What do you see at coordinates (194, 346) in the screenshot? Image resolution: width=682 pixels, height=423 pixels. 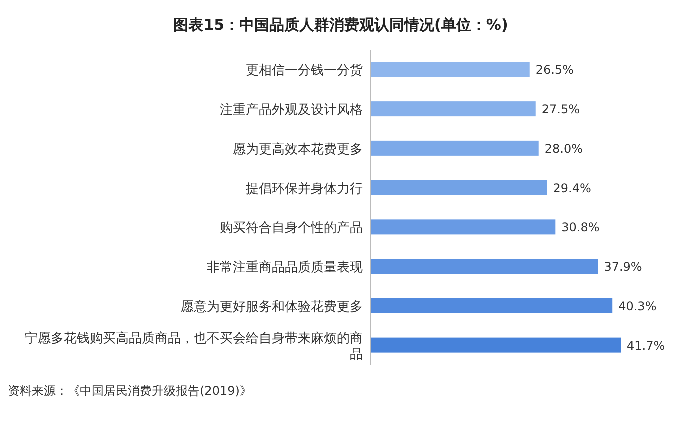 I see `y-tick-label: 宁愿多花钱购买高品质商品，也不买会给自身带来麻烦的商品` at bounding box center [194, 346].